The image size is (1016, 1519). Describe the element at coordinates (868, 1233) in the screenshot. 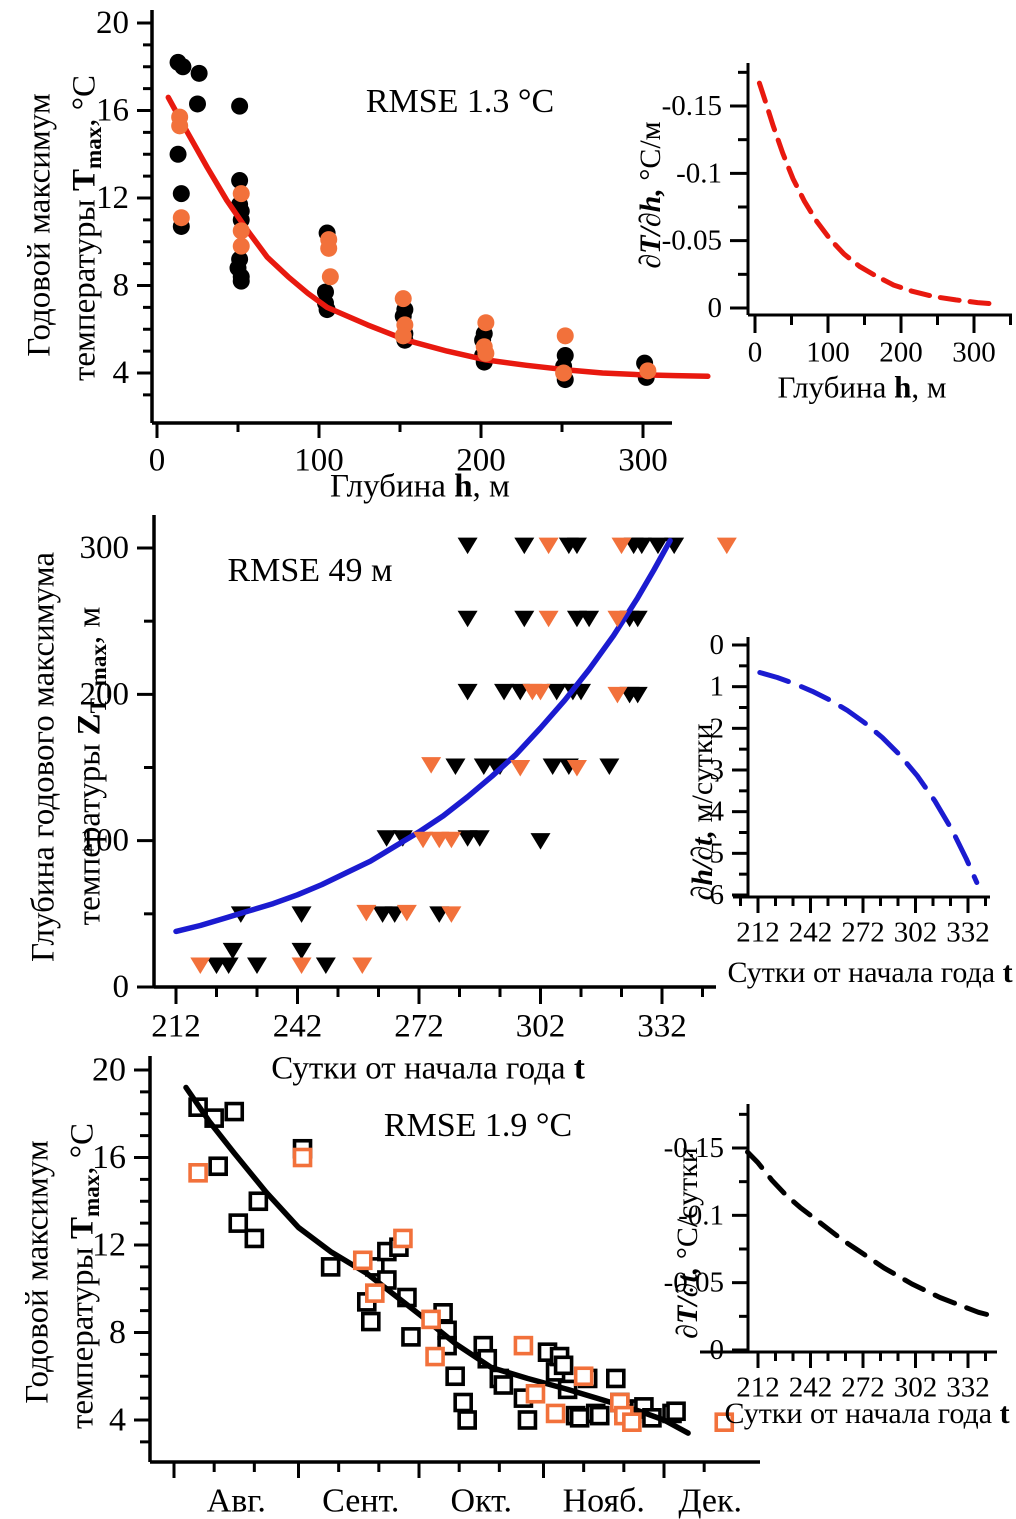

I see `curve-derivative-fit` at that location.